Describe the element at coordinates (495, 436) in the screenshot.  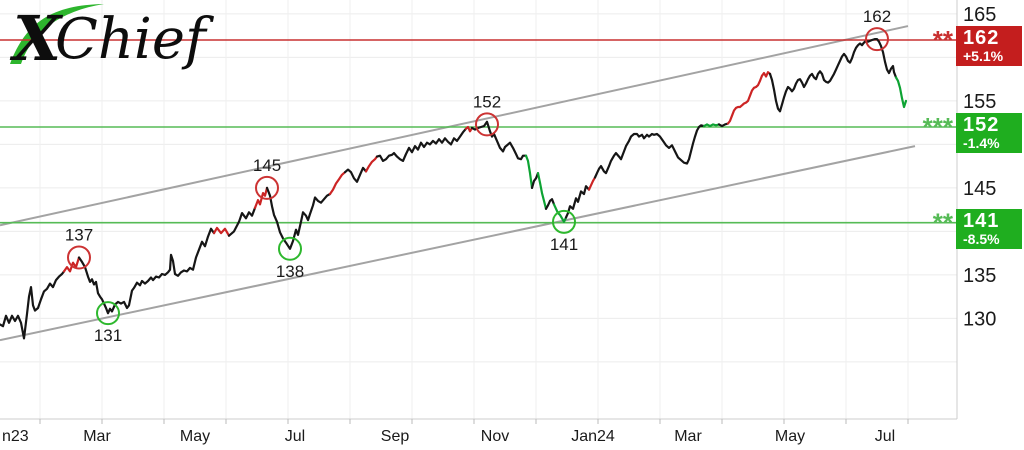
I see `x-tick-label-Nov: Nov` at that location.